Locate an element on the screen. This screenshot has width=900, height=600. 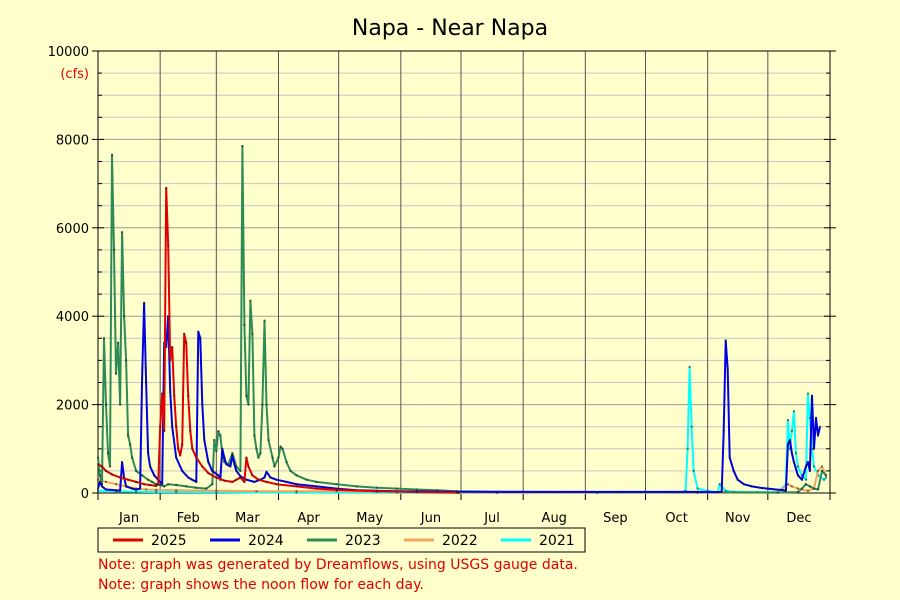
y-tick-label: 8000 is located at coordinates (72, 140).